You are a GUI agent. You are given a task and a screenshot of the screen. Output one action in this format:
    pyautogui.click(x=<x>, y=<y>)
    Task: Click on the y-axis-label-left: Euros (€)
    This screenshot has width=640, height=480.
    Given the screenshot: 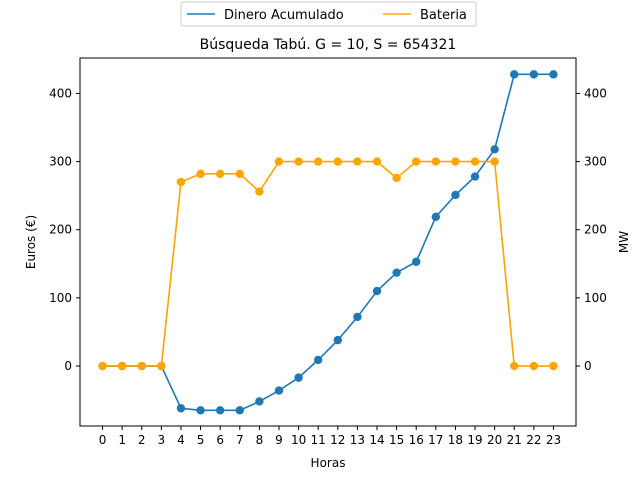 What is the action you would take?
    pyautogui.click(x=31, y=242)
    